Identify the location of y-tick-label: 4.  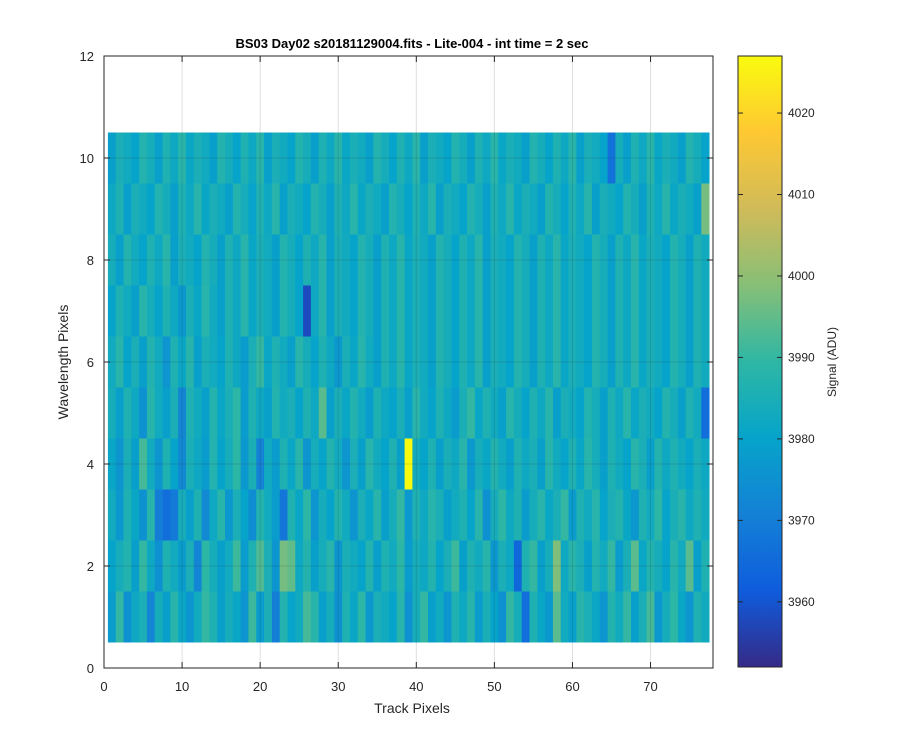
(90, 464).